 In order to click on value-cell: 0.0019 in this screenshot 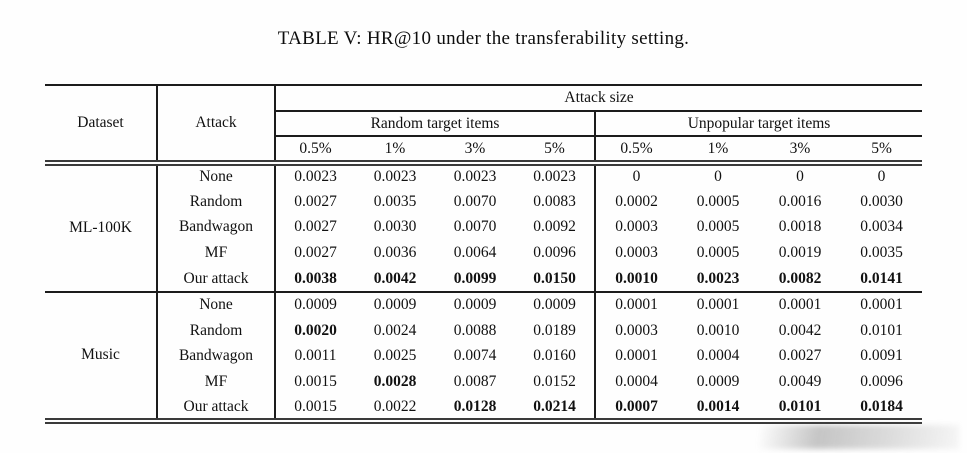, I will do `click(800, 253)`.